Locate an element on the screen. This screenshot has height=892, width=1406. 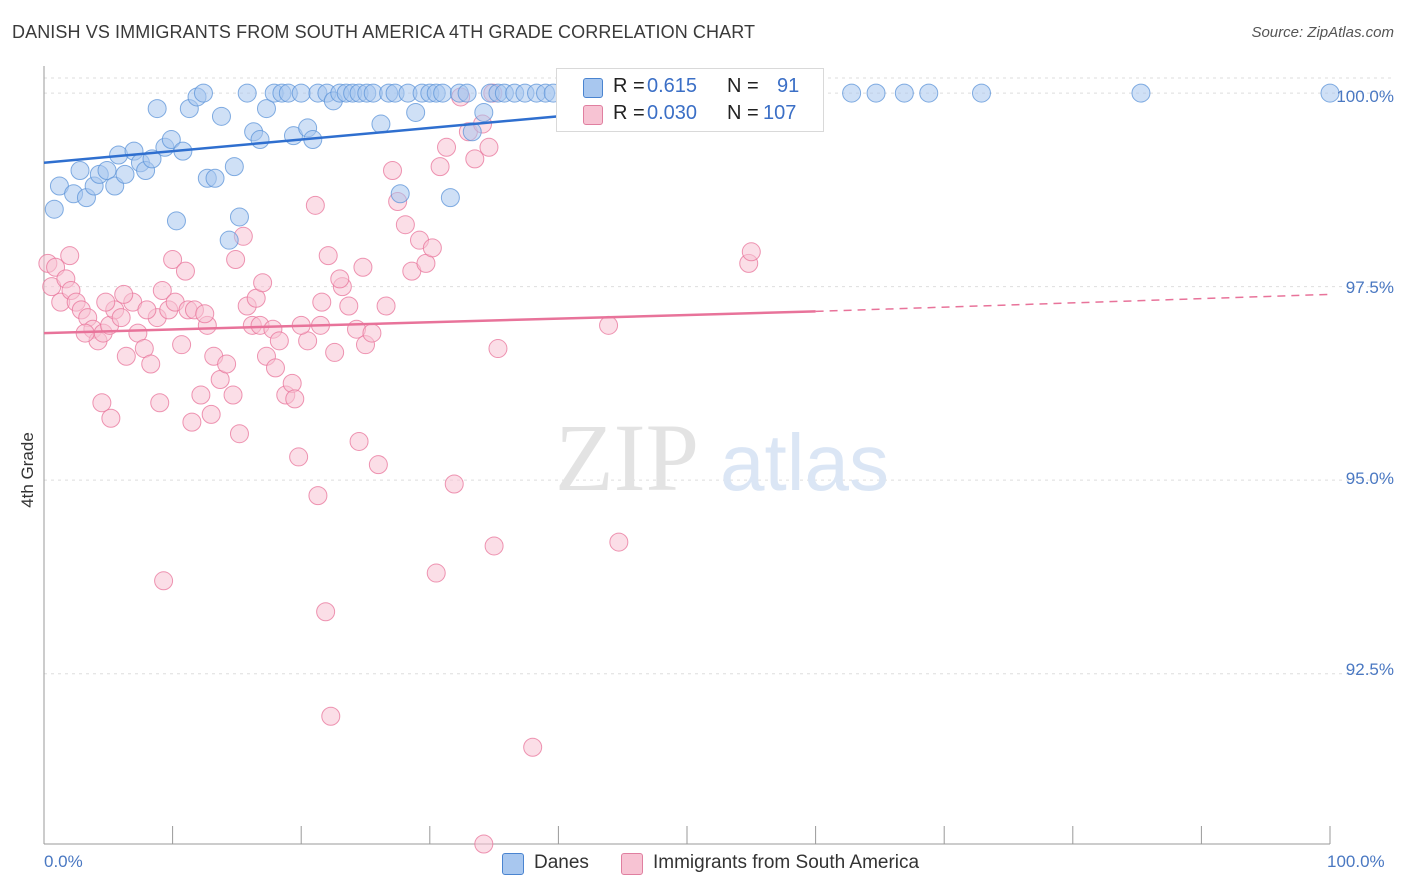
watermark-zip: ZIP is located at coordinates (627, 457).